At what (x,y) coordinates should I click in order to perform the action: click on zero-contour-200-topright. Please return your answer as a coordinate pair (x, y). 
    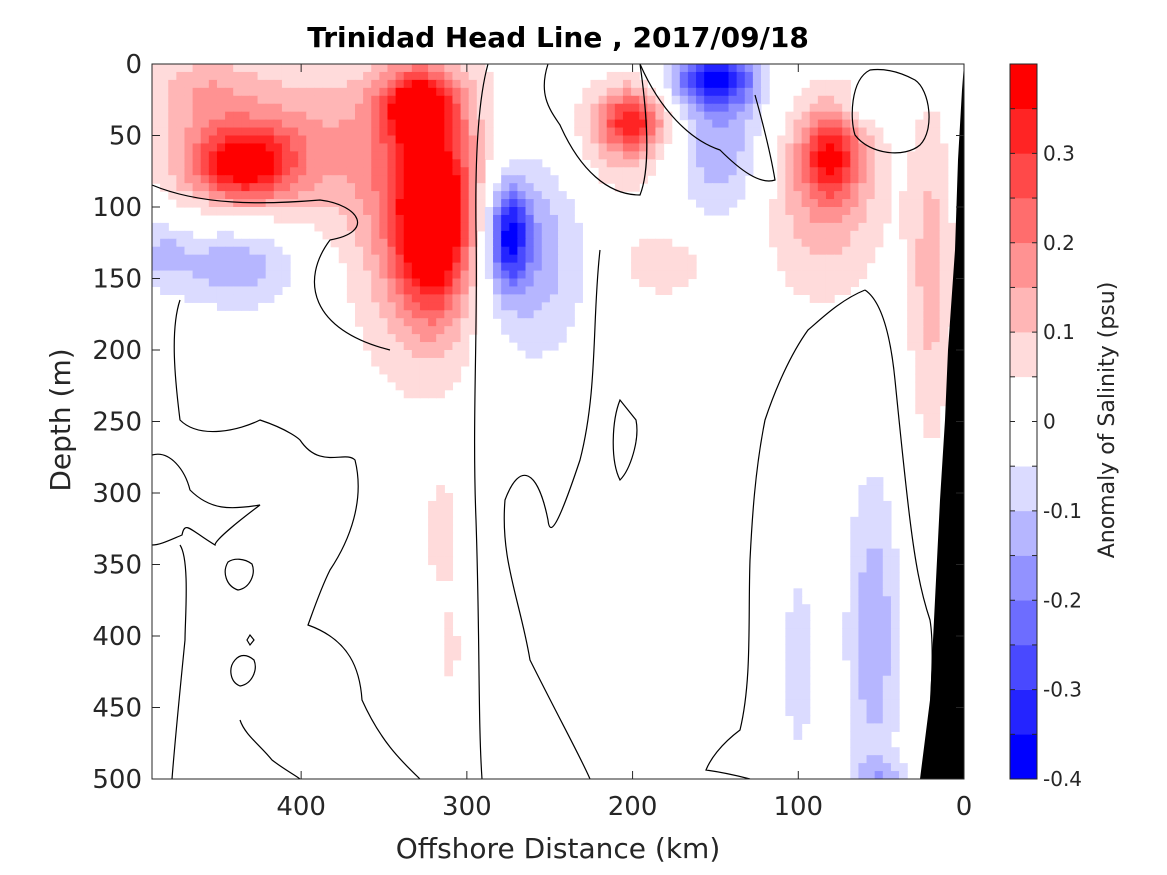
    Looking at the image, I should click on (707, 123).